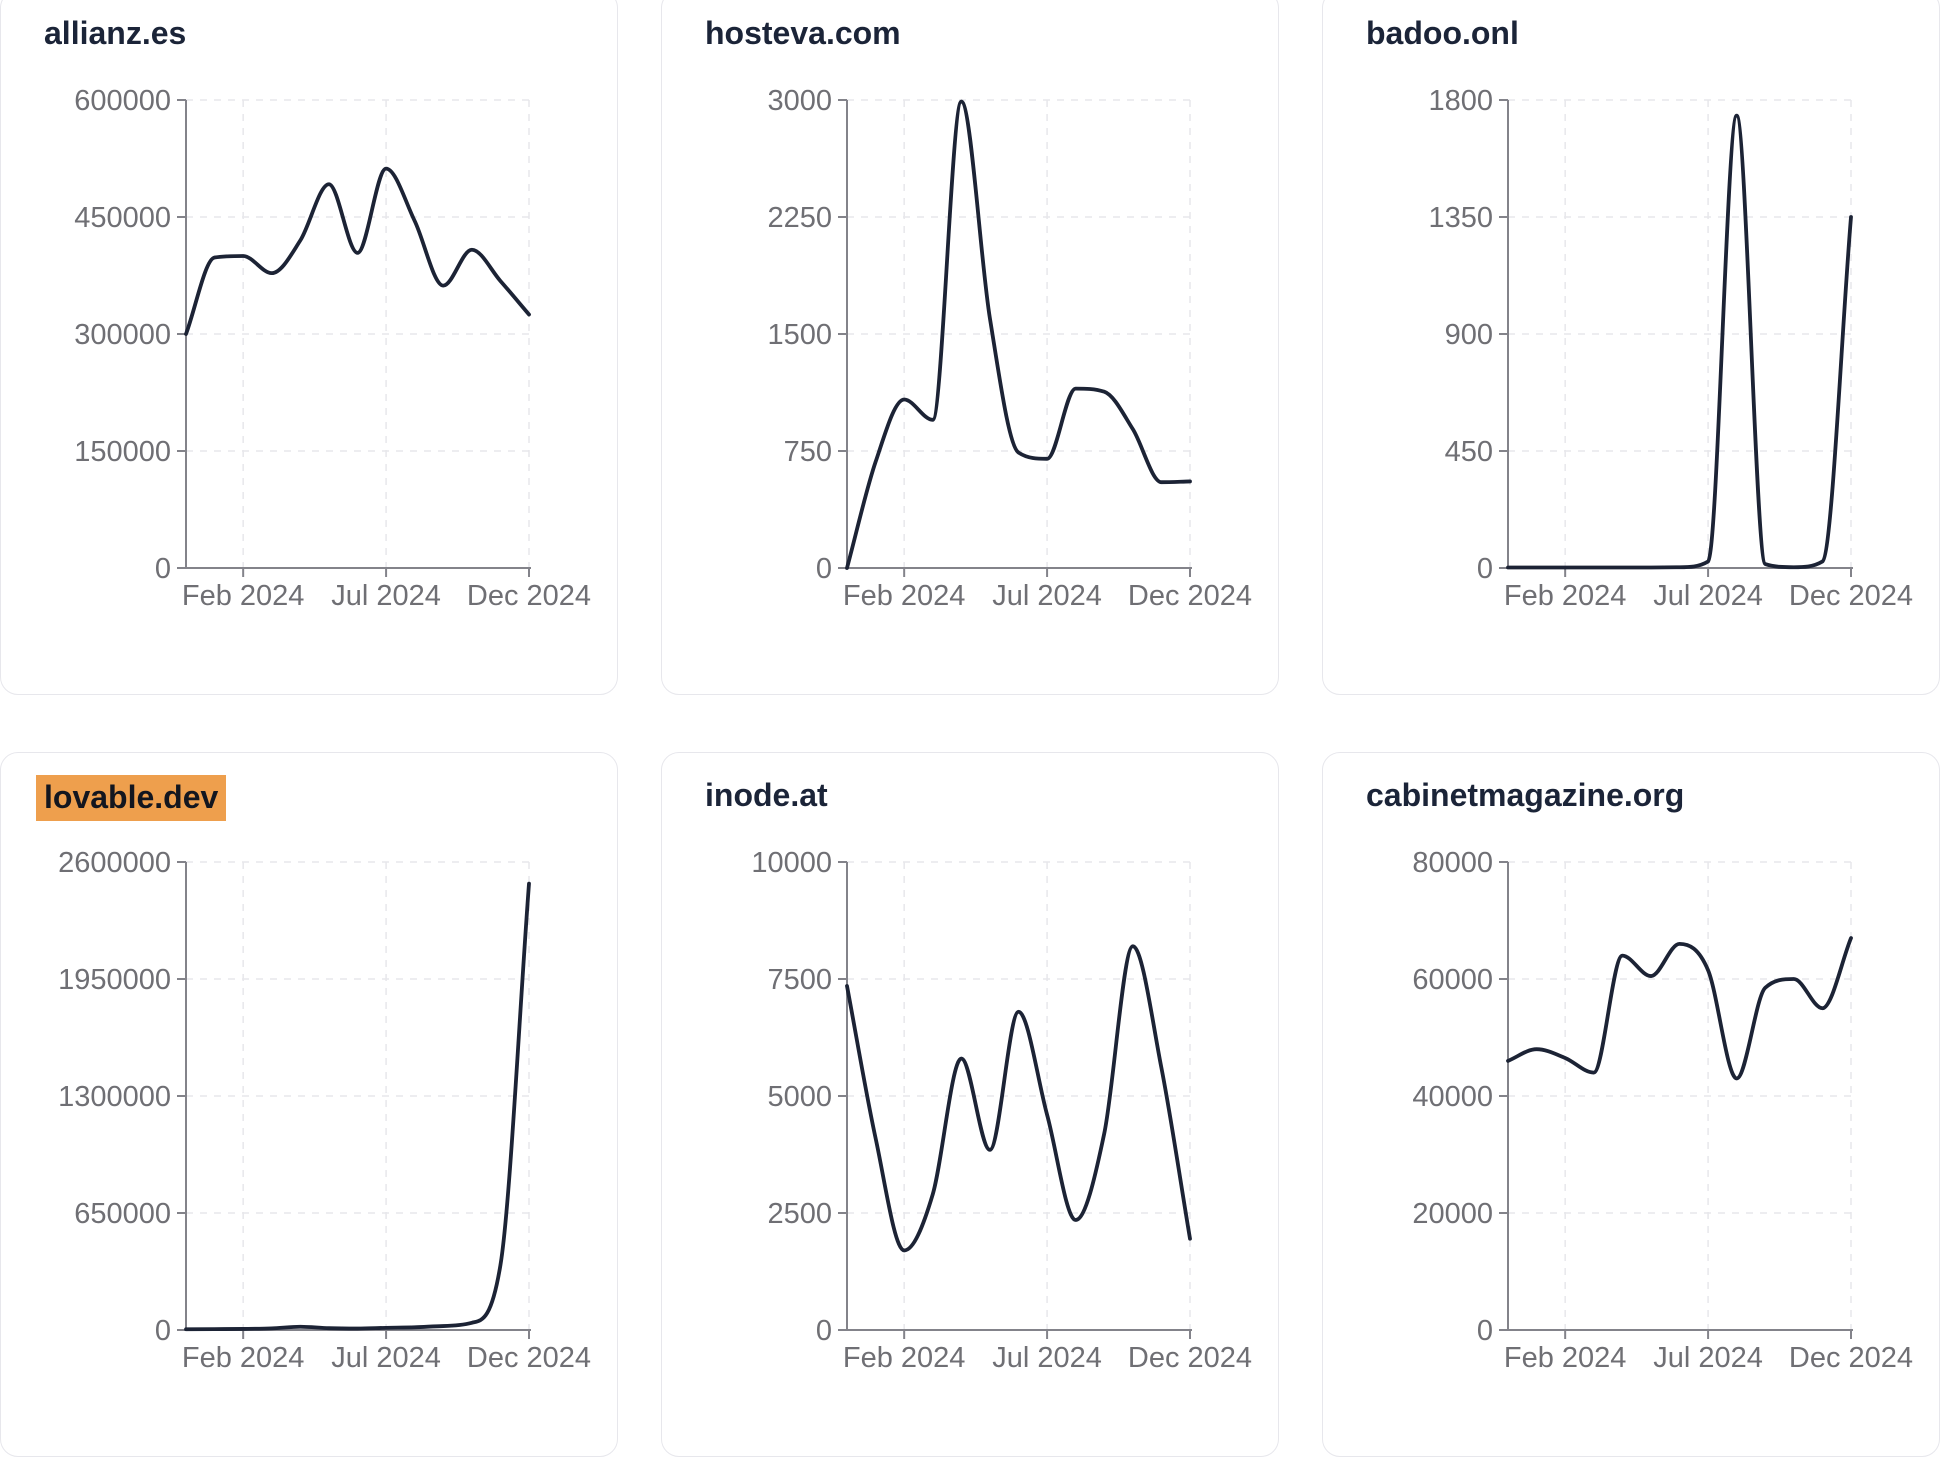 The height and width of the screenshot is (1458, 1940). What do you see at coordinates (114, 863) in the screenshot?
I see `y-tick-label: 2600000` at bounding box center [114, 863].